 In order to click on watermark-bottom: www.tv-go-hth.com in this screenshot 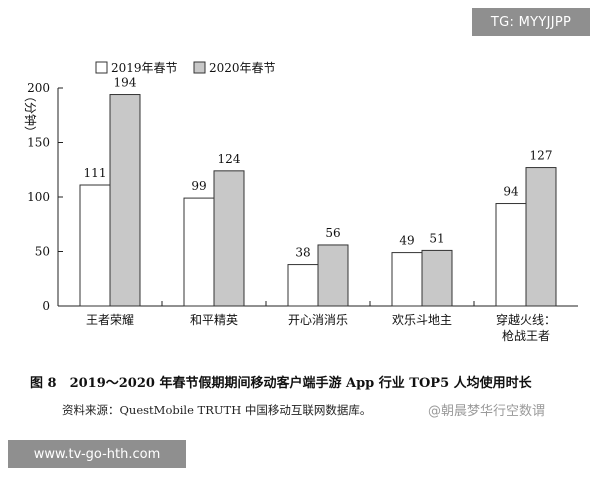, I will do `click(97, 454)`.